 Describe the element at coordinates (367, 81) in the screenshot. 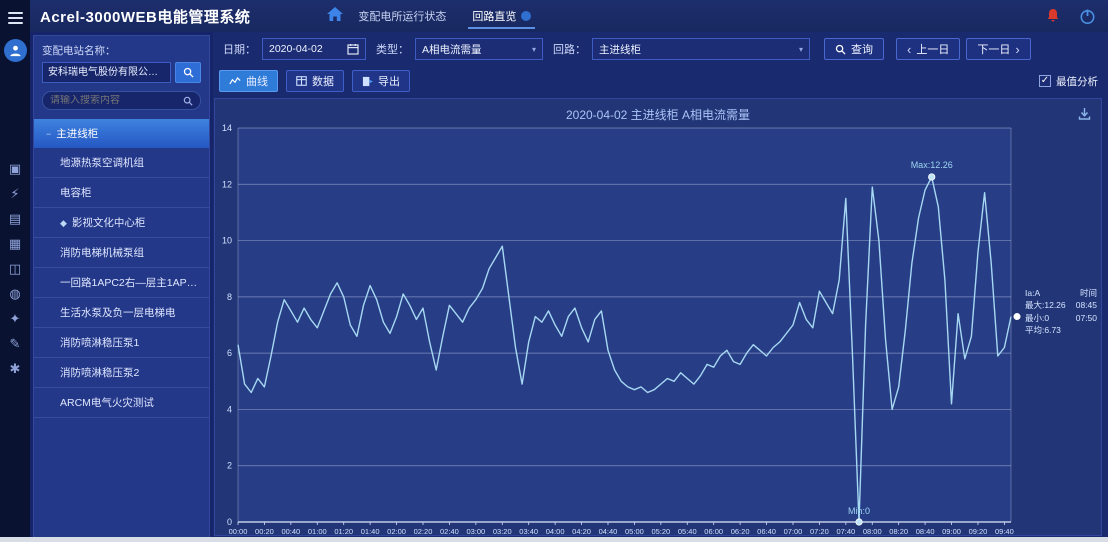

I see `export-icon` at that location.